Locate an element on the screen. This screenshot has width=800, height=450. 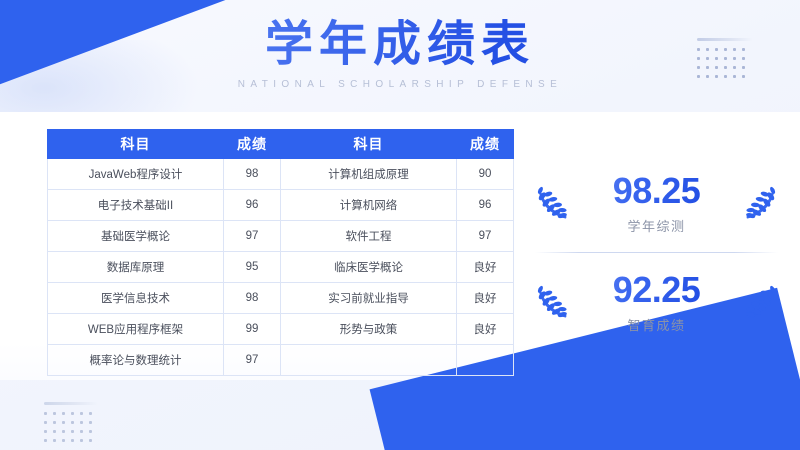
cell-subject: 电子技术基础II is located at coordinates (135, 205).